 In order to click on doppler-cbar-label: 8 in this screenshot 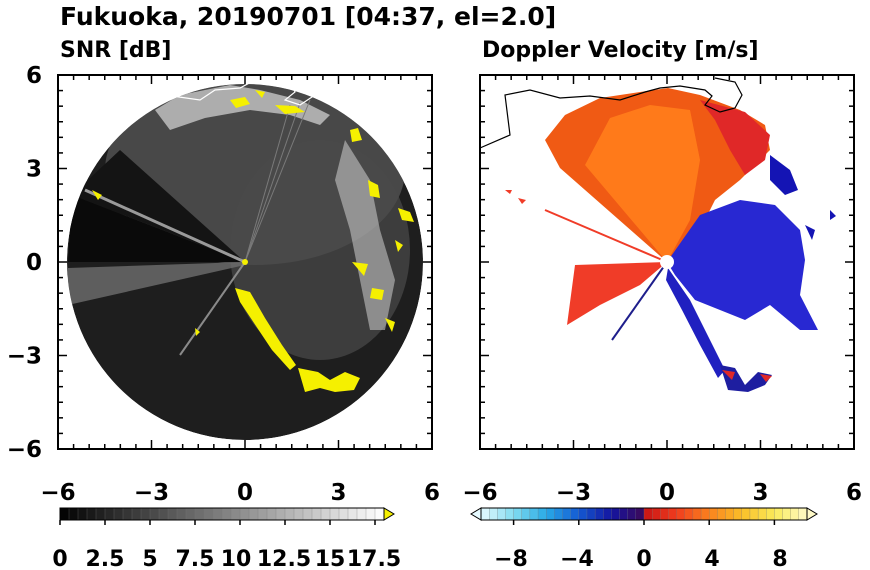, I will do `click(779, 558)`.